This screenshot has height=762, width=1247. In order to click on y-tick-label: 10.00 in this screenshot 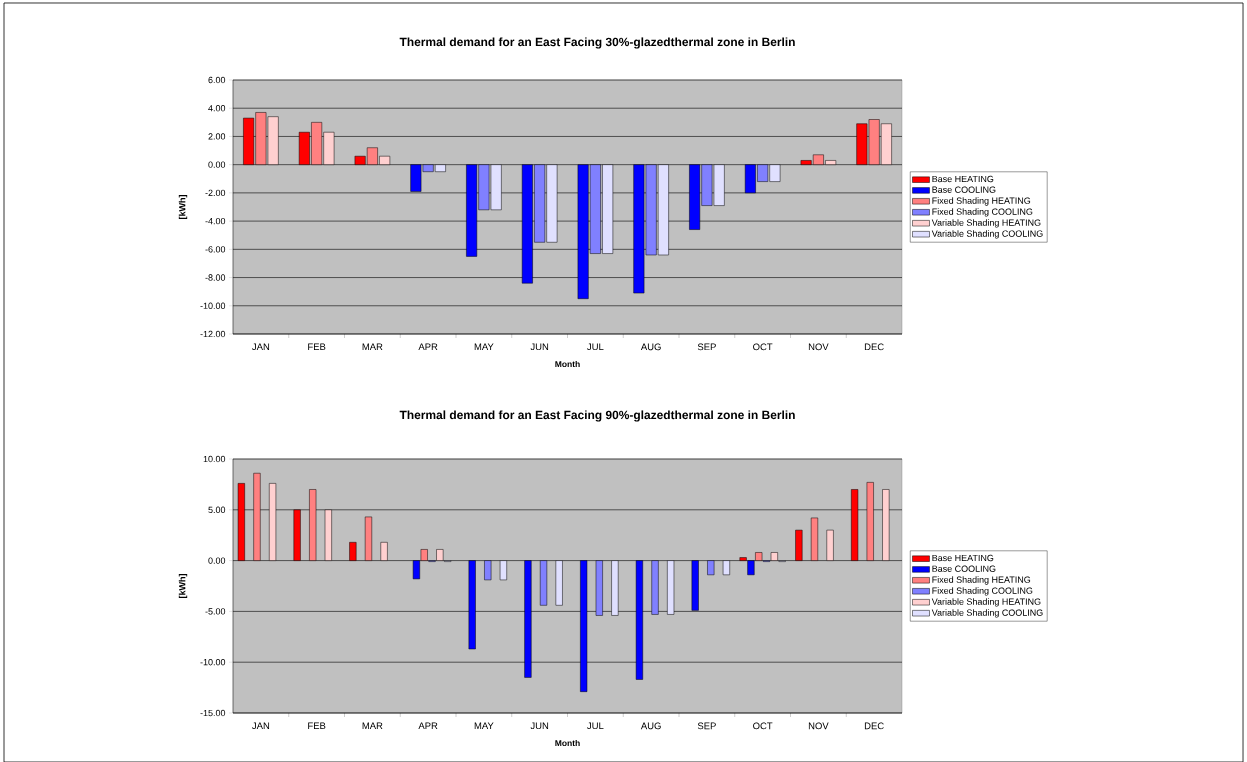, I will do `click(214, 459)`.